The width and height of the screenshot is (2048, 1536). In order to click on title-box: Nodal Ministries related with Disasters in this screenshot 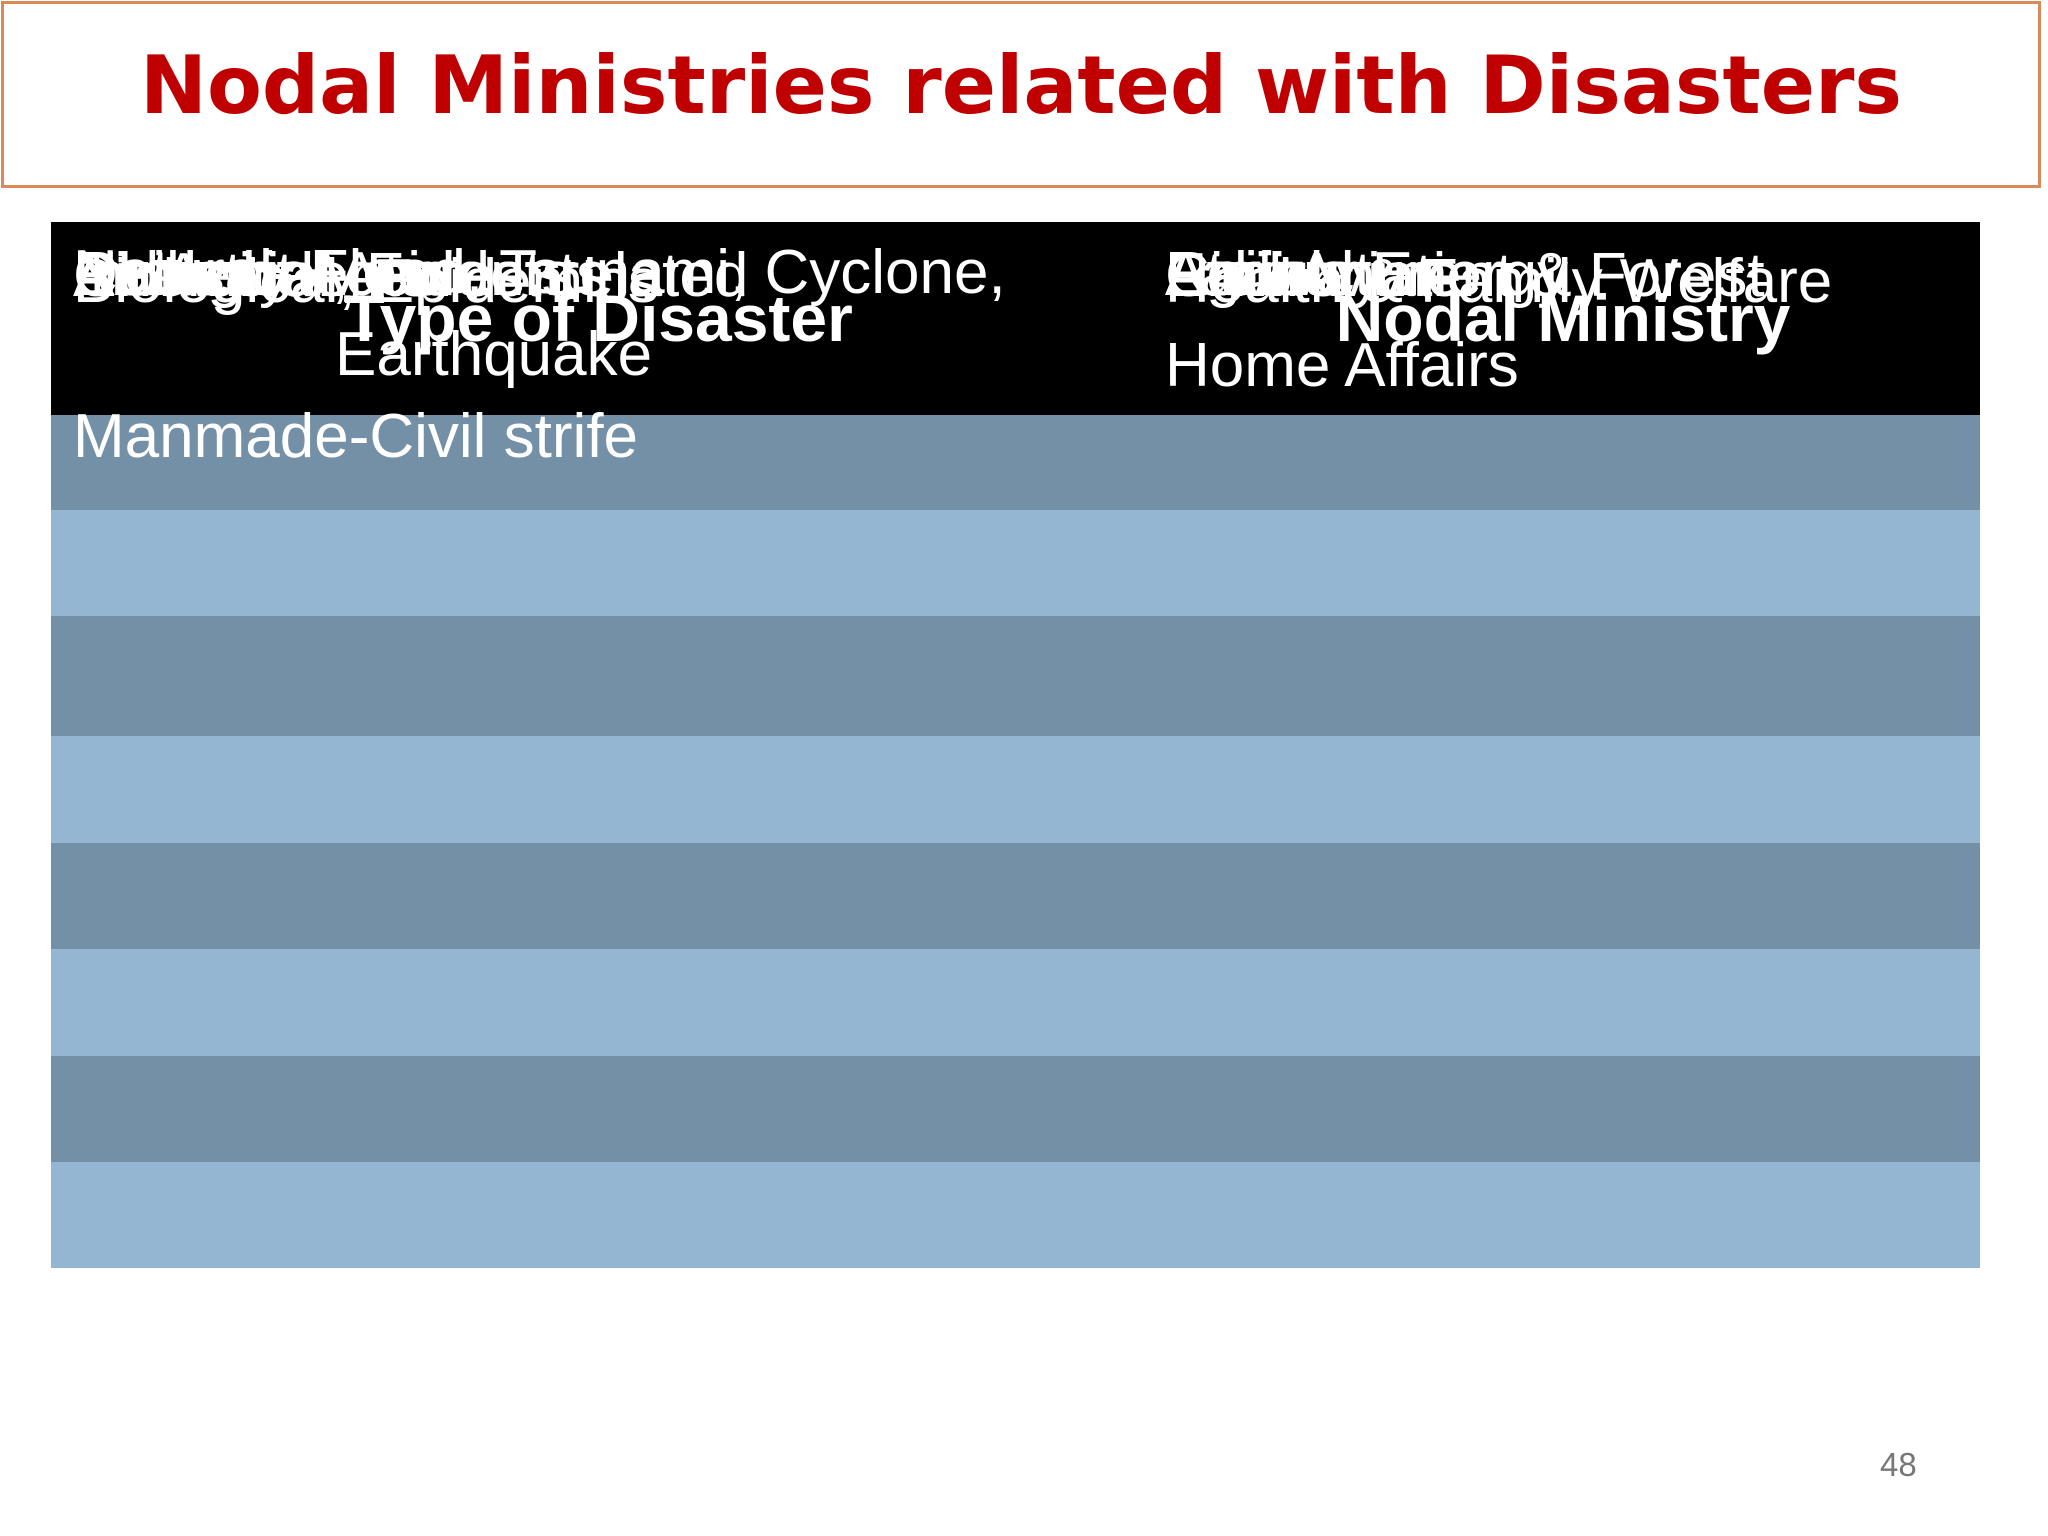, I will do `click(1021, 94)`.